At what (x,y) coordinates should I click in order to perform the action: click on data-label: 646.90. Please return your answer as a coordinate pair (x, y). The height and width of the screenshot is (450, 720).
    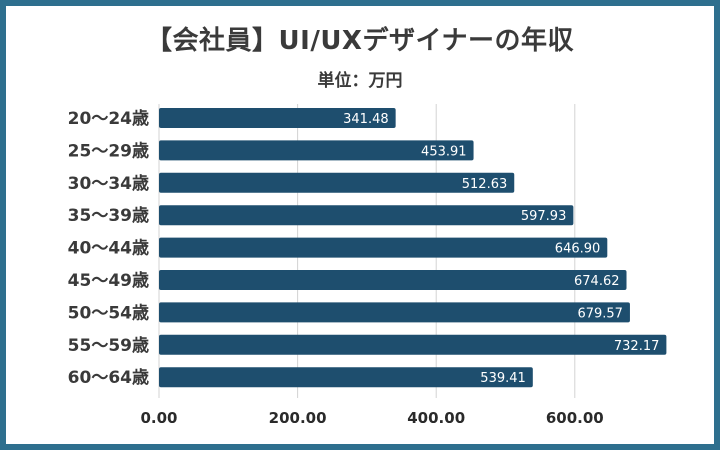
    Looking at the image, I should click on (578, 249).